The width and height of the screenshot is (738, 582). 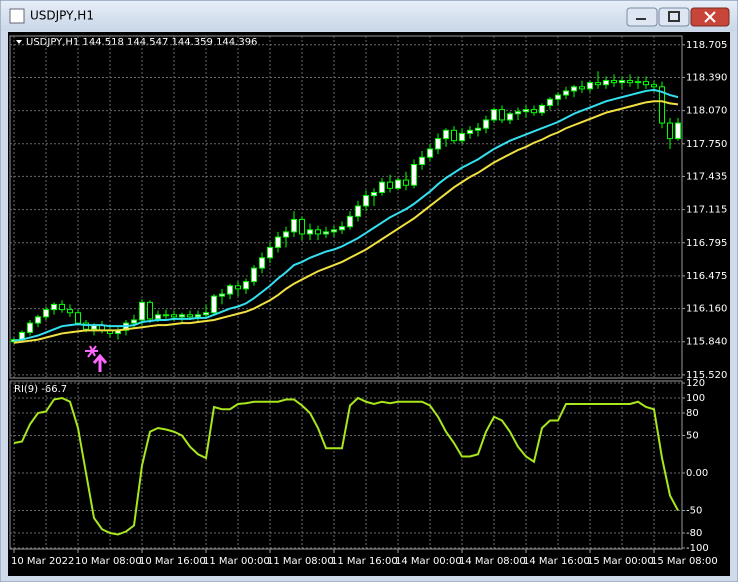 I want to click on y-tick-label: 117.115, so click(x=706, y=210).